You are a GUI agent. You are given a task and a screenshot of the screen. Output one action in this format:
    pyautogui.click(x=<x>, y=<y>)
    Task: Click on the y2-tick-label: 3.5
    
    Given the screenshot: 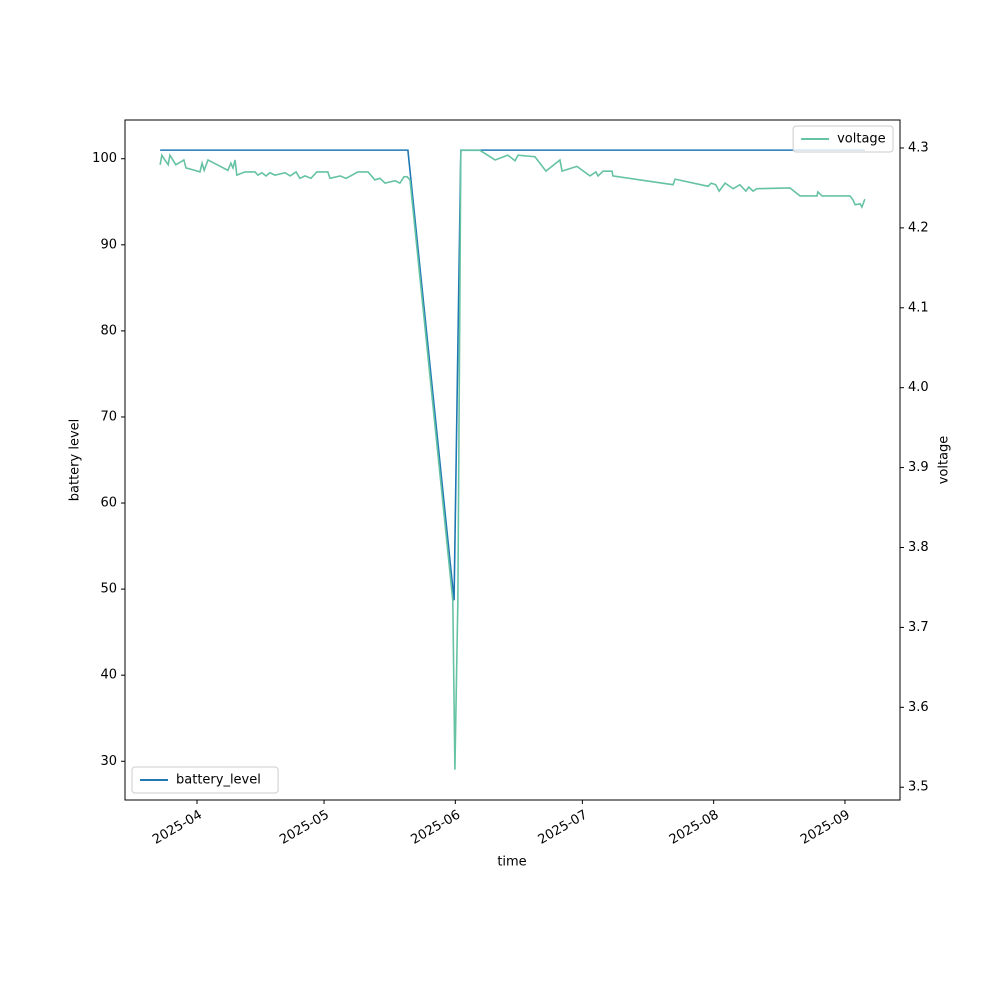 What is the action you would take?
    pyautogui.click(x=918, y=787)
    